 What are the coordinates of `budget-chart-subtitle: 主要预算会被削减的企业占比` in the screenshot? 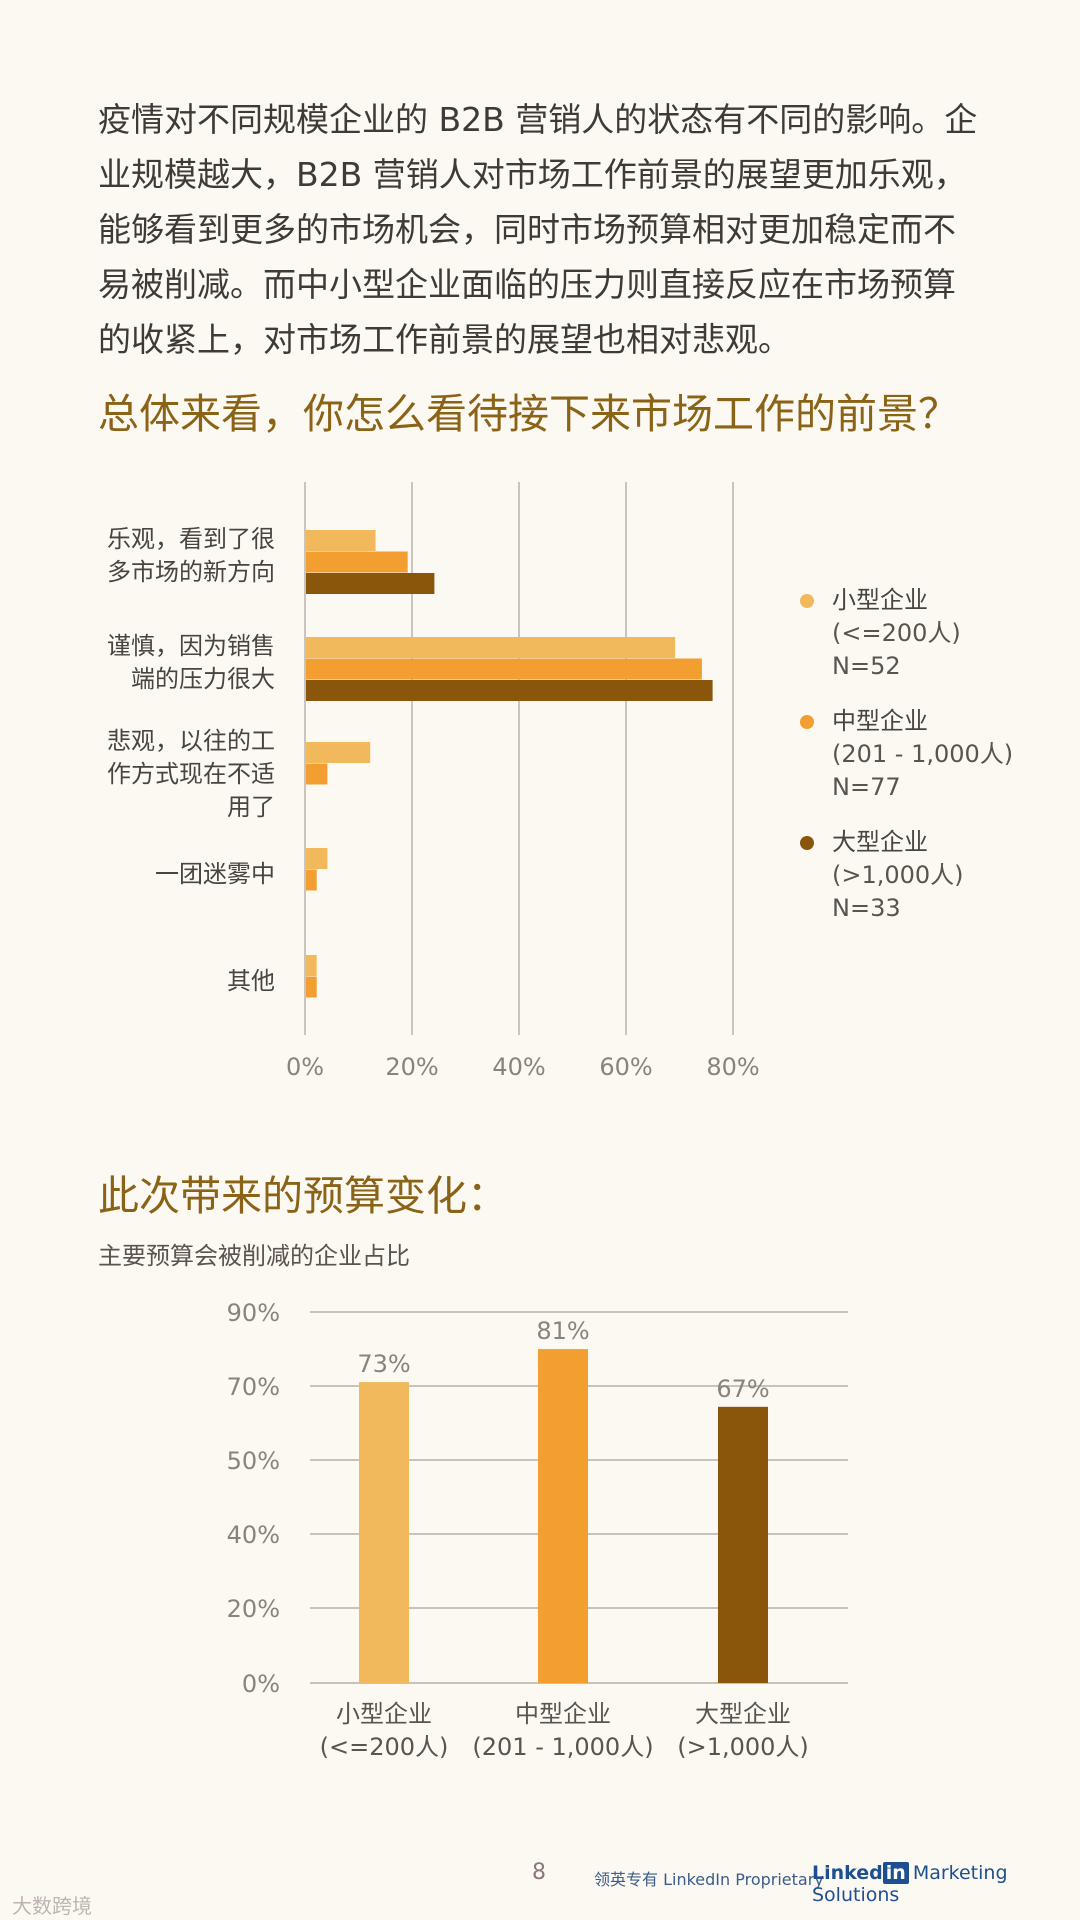 It's located at (254, 1256).